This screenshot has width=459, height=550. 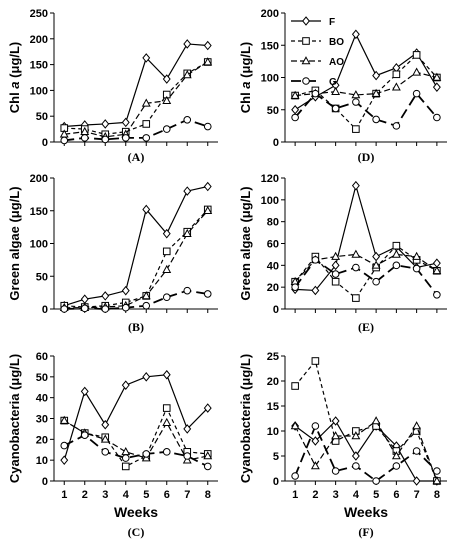 What do you see at coordinates (376, 495) in the screenshot?
I see `x-tick-label: 5` at bounding box center [376, 495].